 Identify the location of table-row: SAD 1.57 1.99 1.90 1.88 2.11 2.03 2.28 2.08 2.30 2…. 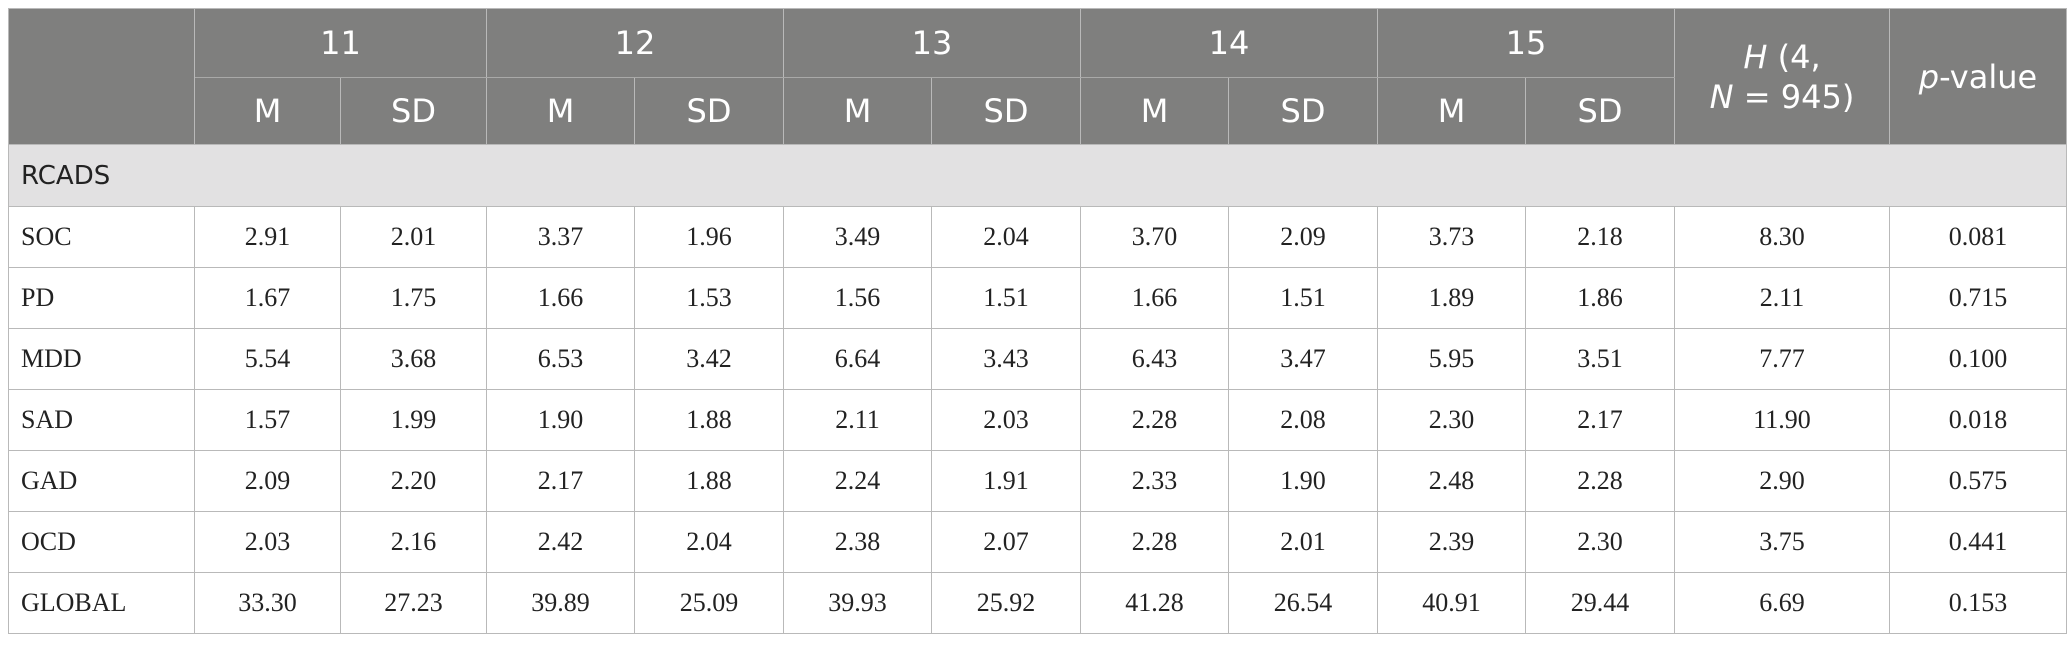
(1037, 420).